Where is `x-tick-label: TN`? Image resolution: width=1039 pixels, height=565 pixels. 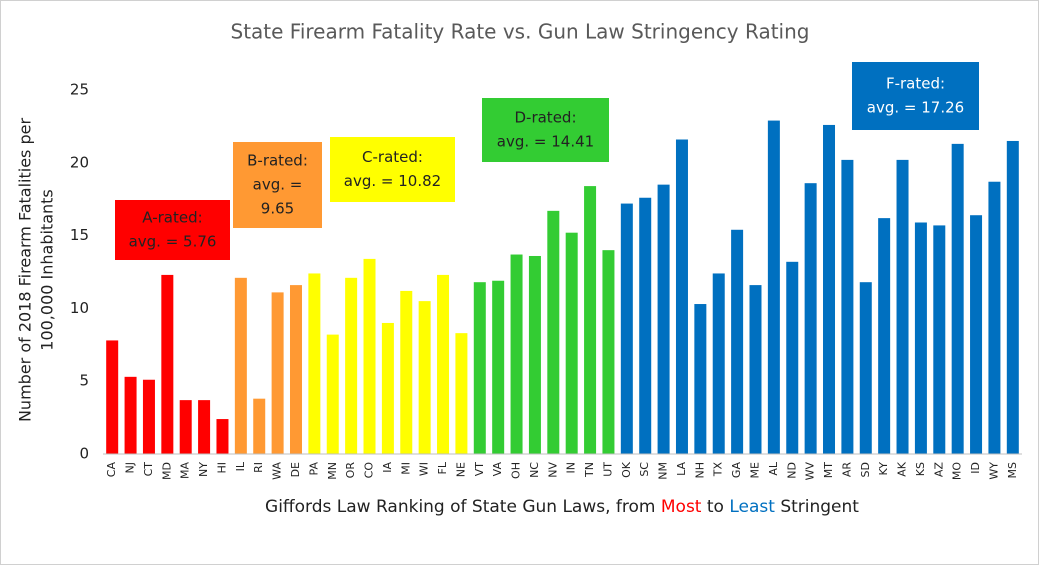
x-tick-label: TN is located at coordinates (589, 470).